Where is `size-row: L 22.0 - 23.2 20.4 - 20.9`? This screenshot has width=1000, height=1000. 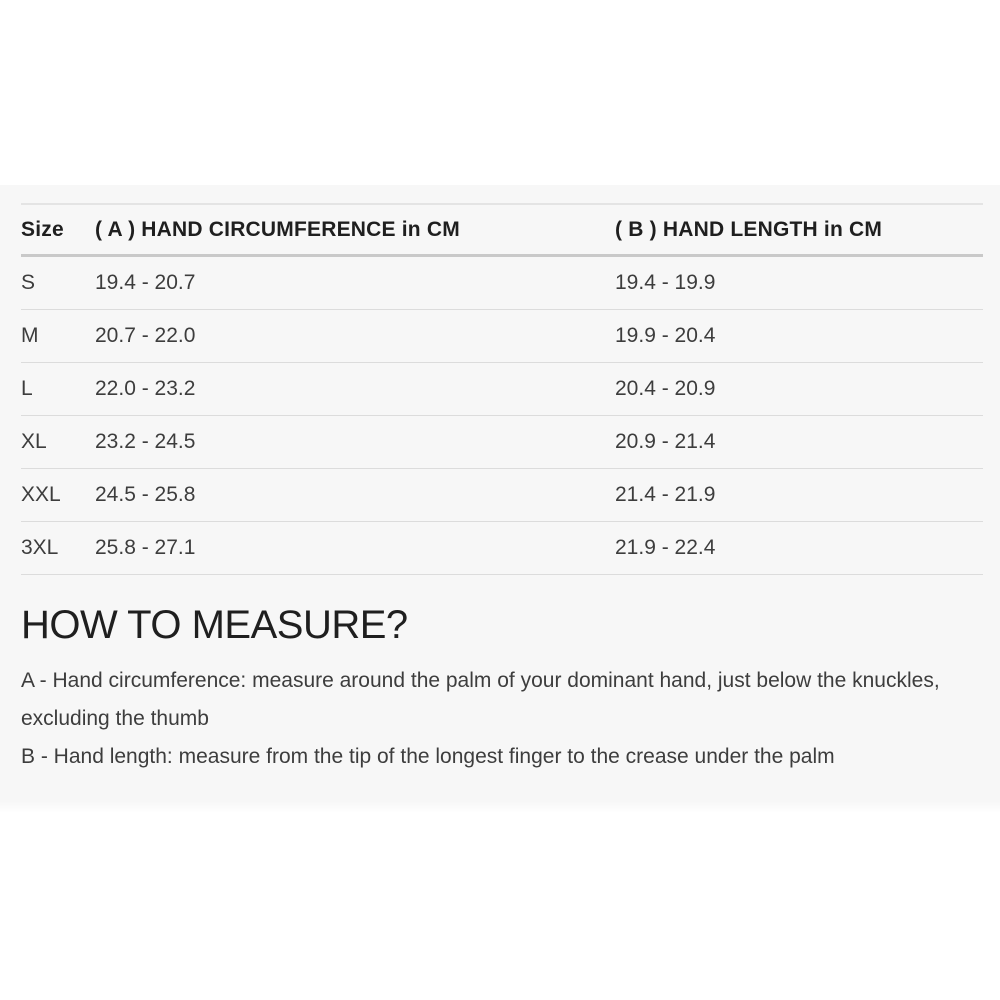 size-row: L 22.0 - 23.2 20.4 - 20.9 is located at coordinates (502, 389).